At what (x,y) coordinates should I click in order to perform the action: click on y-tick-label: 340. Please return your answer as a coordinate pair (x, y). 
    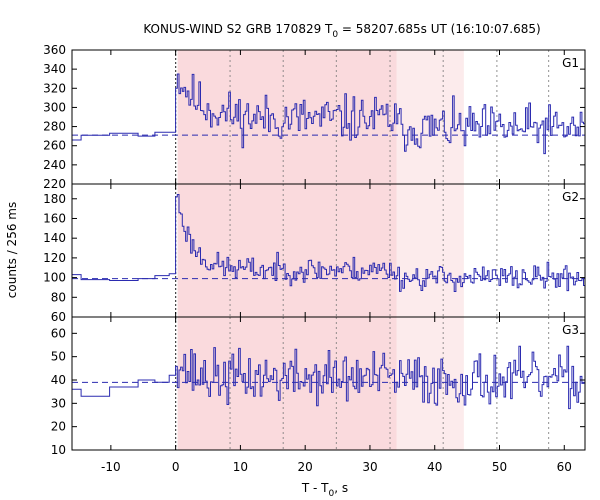
    Looking at the image, I should click on (54, 69).